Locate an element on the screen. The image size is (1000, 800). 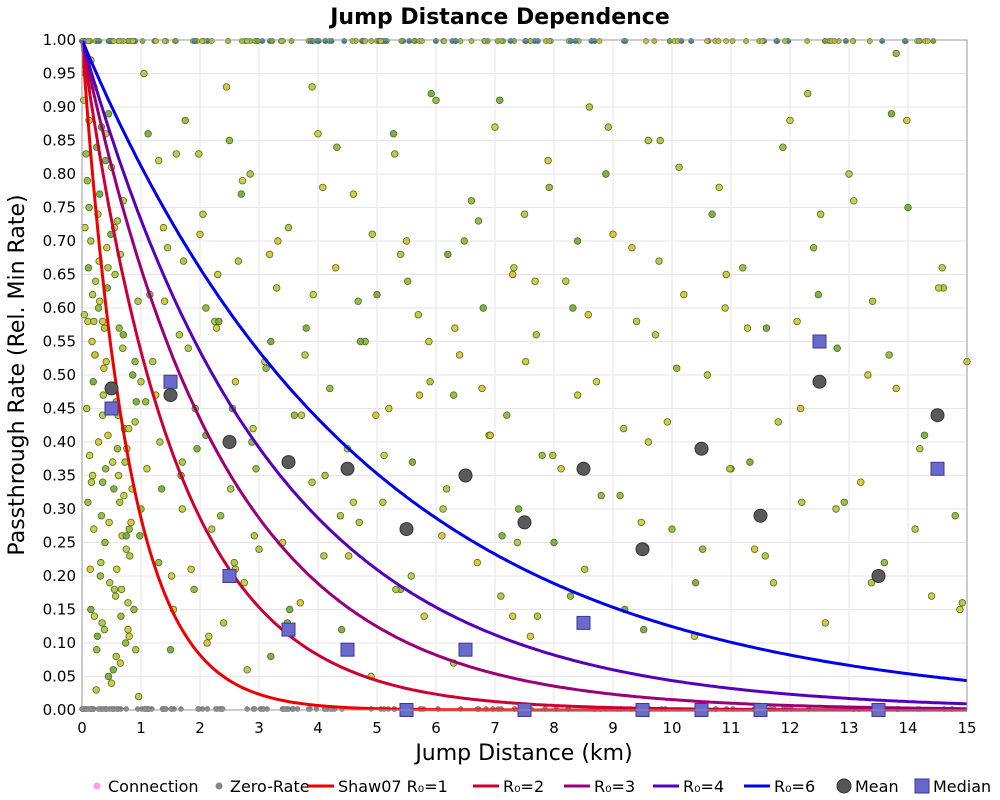
legend-label: R₀=3 is located at coordinates (614, 786).